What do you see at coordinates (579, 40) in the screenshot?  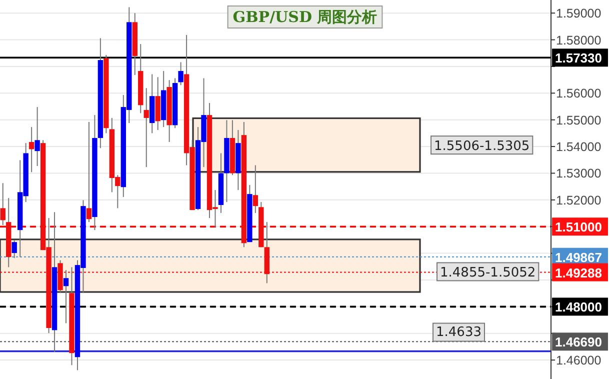 I see `y-tick-label: 1.58000` at bounding box center [579, 40].